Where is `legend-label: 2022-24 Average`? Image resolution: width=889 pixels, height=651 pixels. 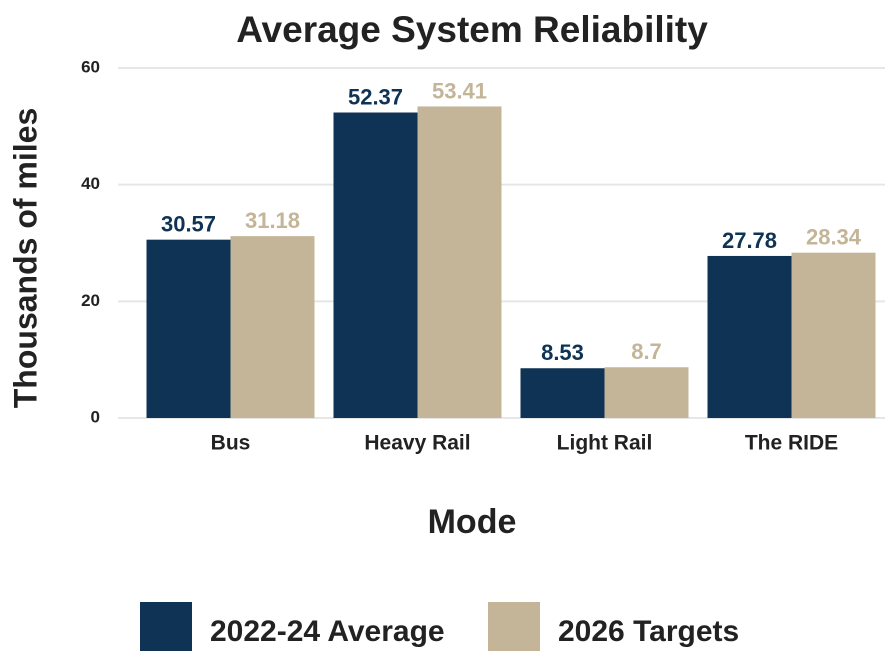 legend-label: 2022-24 Average is located at coordinates (327, 631).